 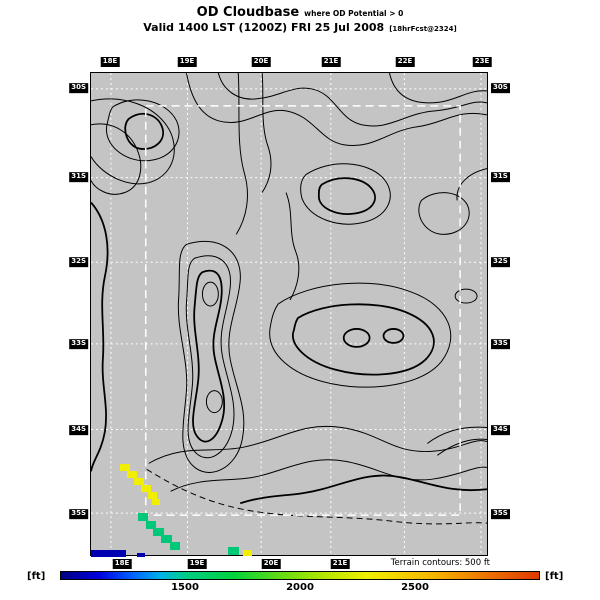 I want to click on x-tick-top-21e: 21E, so click(x=331, y=62).